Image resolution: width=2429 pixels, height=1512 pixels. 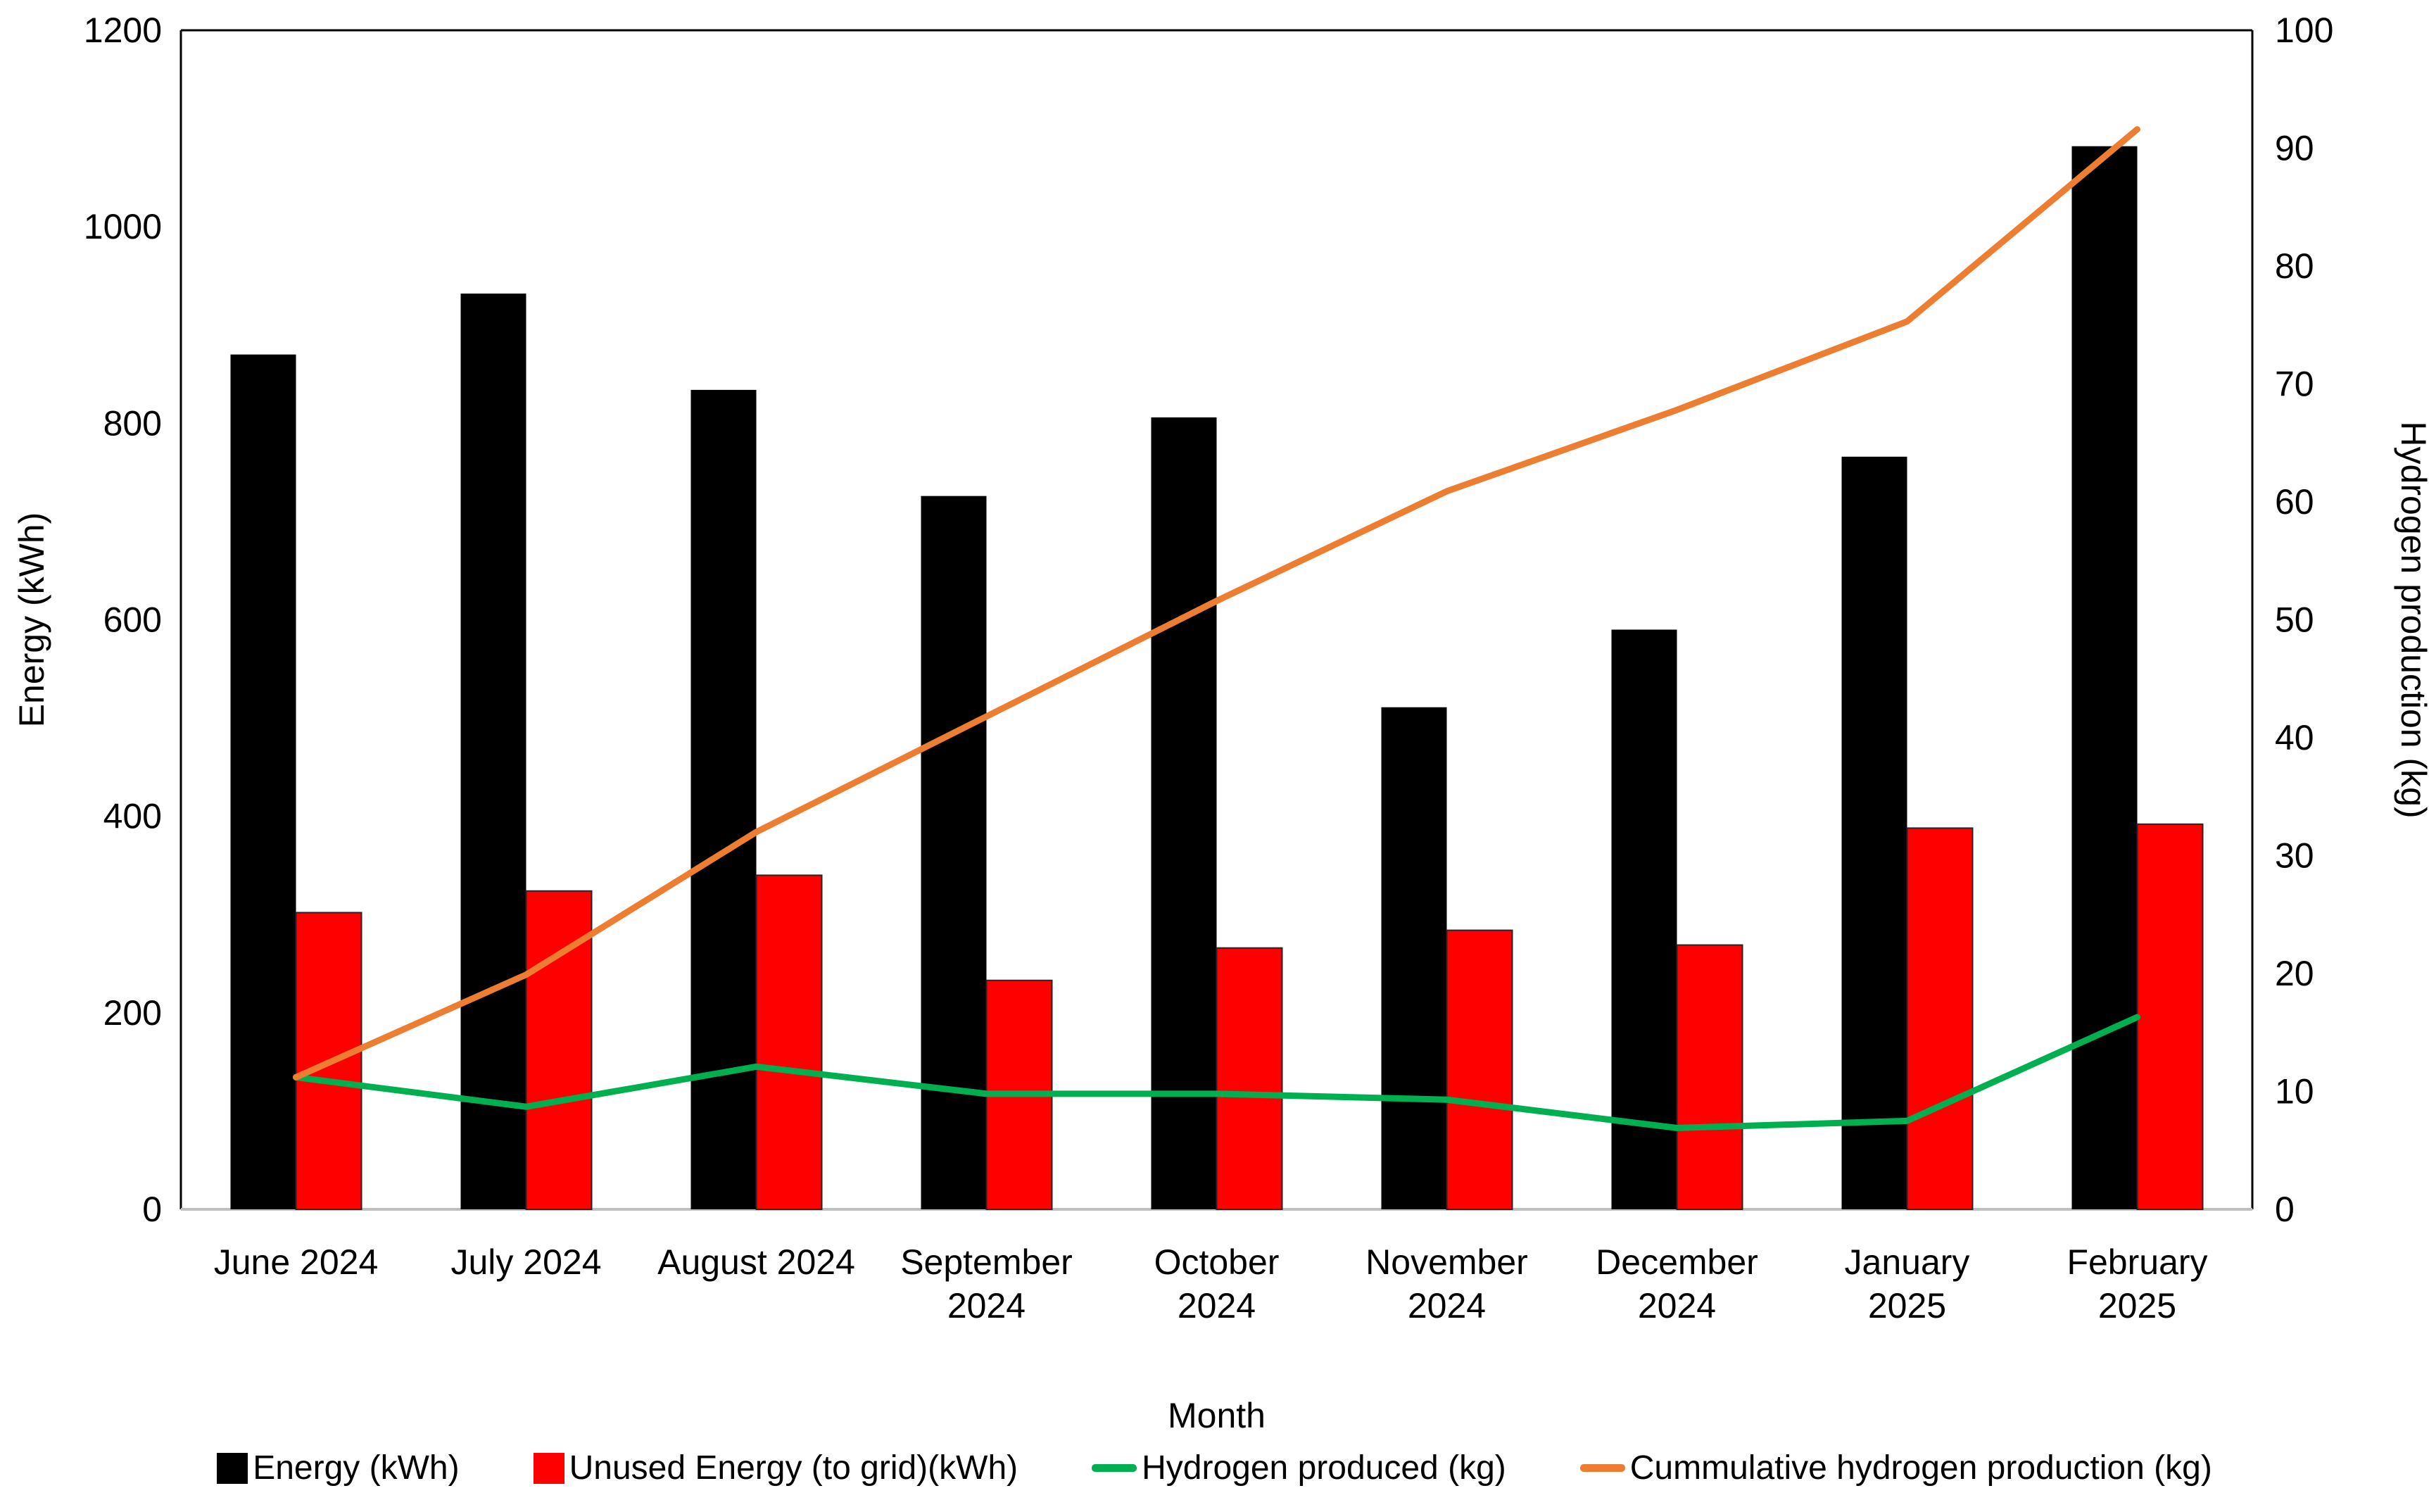 I want to click on left-axis-tick-label: 600, so click(x=132, y=620).